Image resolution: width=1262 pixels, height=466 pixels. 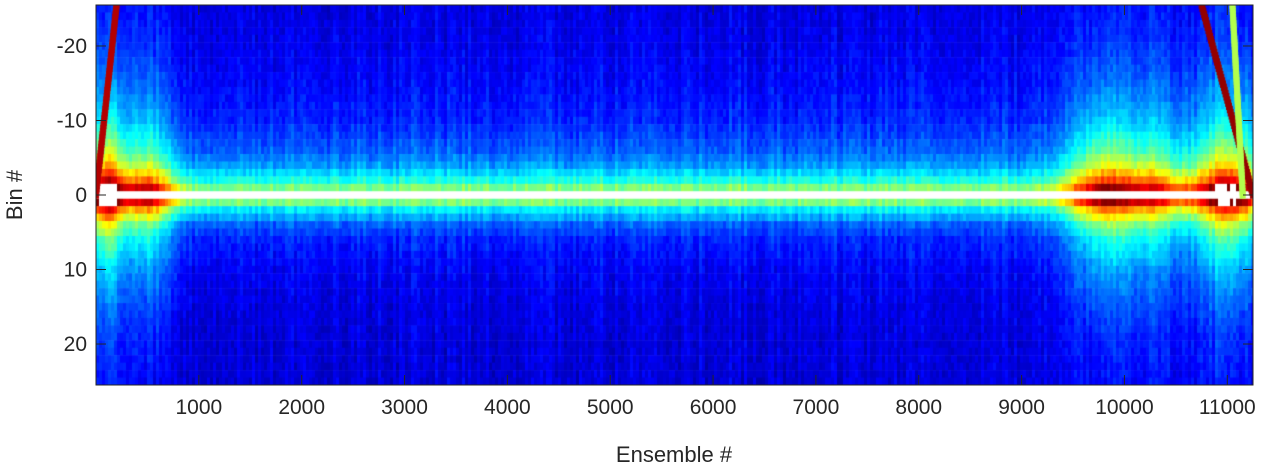 I want to click on x-axis-label: Ensemble #, so click(x=674, y=454).